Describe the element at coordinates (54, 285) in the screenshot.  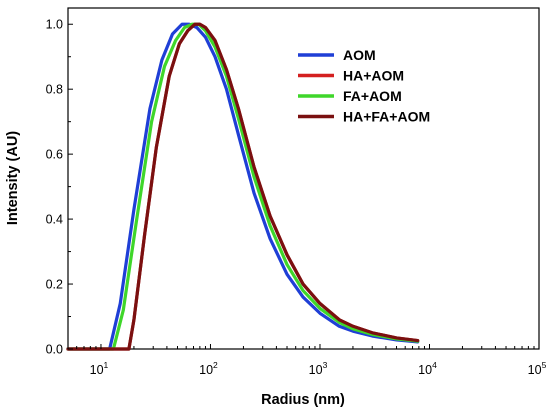
I see `y-tick-label: 0.2` at that location.